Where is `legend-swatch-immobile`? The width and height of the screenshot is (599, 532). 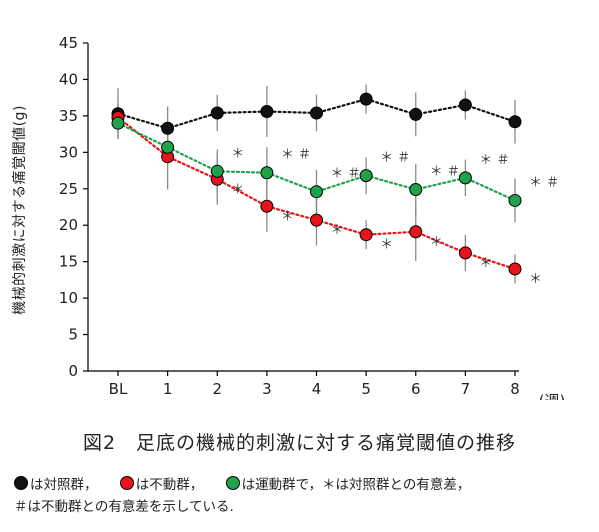 legend-swatch-immobile is located at coordinates (126, 483).